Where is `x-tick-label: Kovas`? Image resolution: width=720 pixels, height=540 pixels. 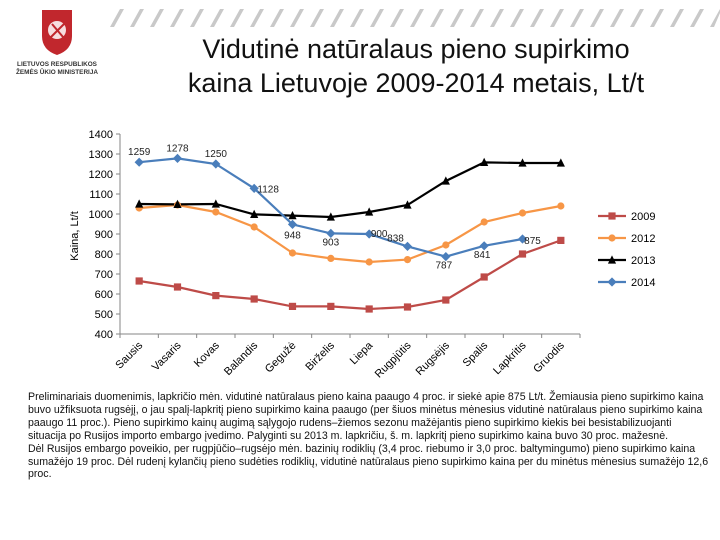 x-tick-label: Kovas is located at coordinates (207, 354).